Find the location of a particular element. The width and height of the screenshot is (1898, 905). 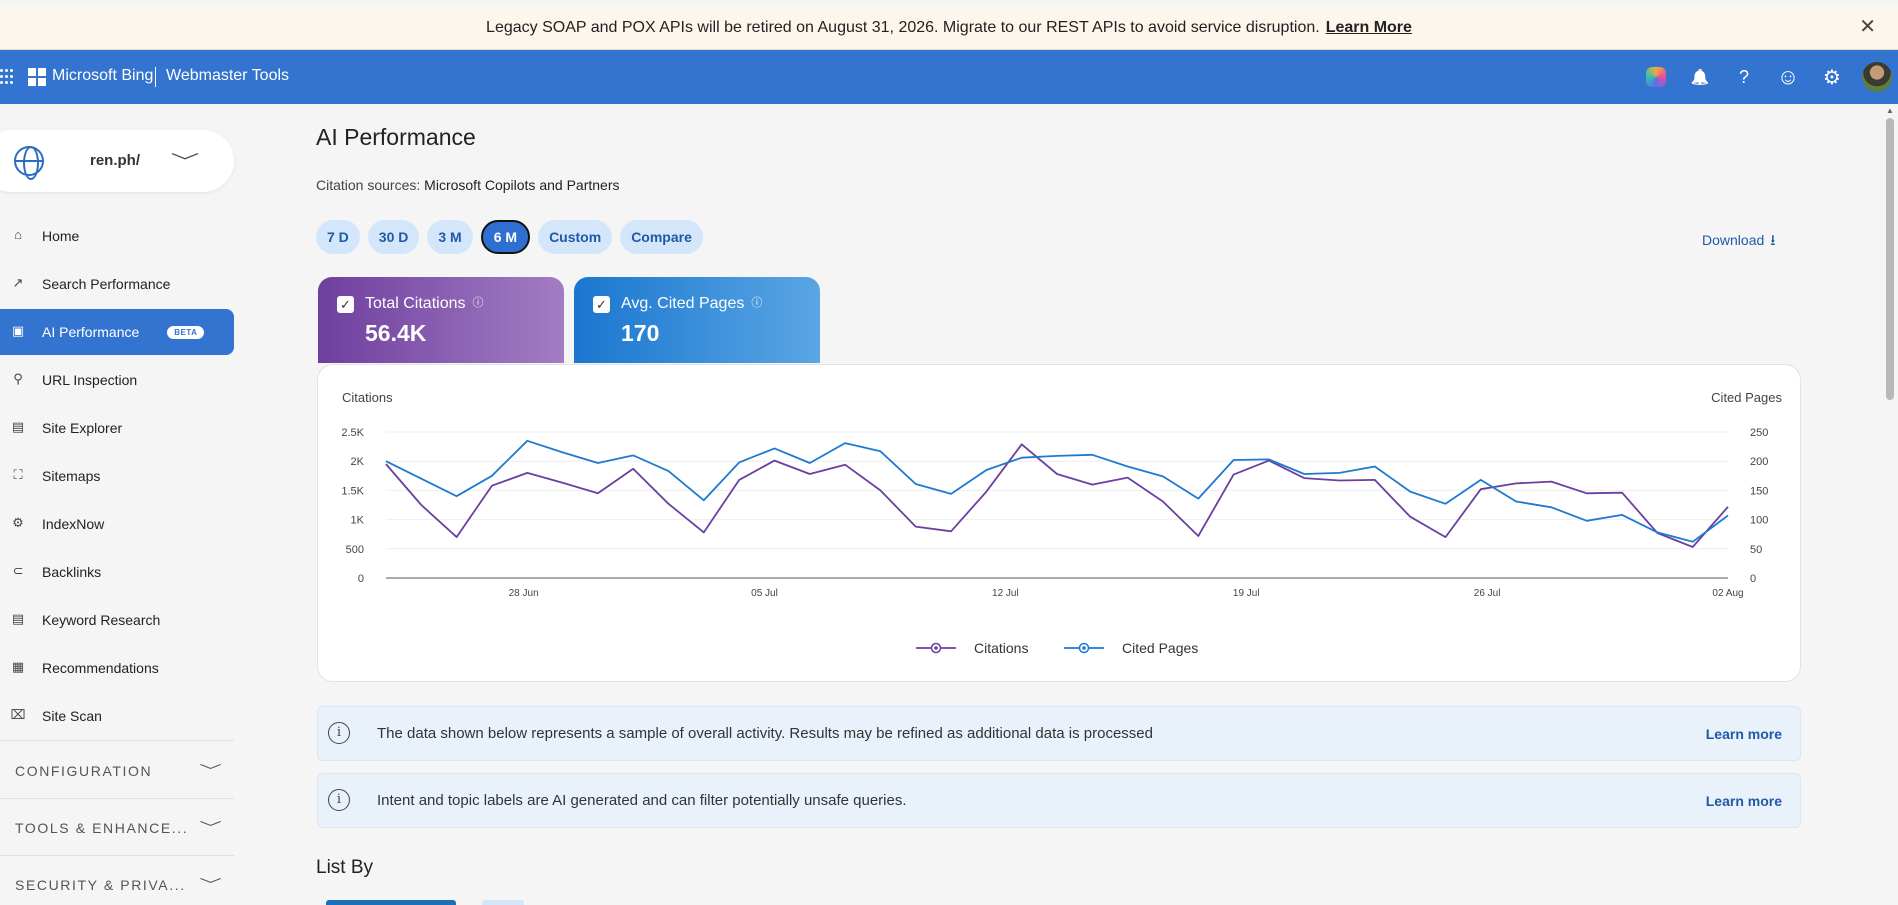

chevron-down-icon: ﹀ is located at coordinates (185, 162).